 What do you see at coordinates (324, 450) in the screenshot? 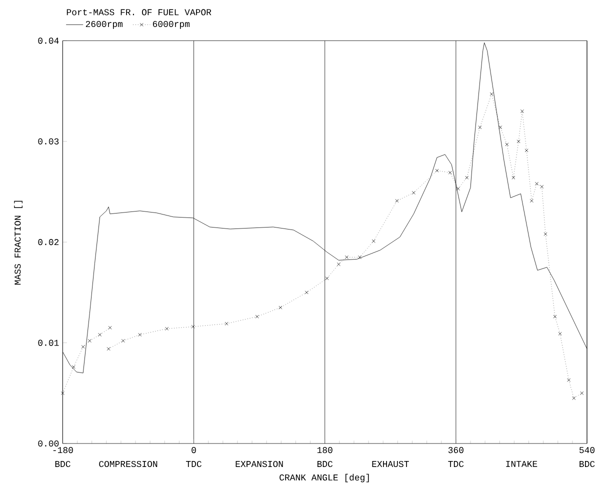
I see `x-tick-label: 180` at bounding box center [324, 450].